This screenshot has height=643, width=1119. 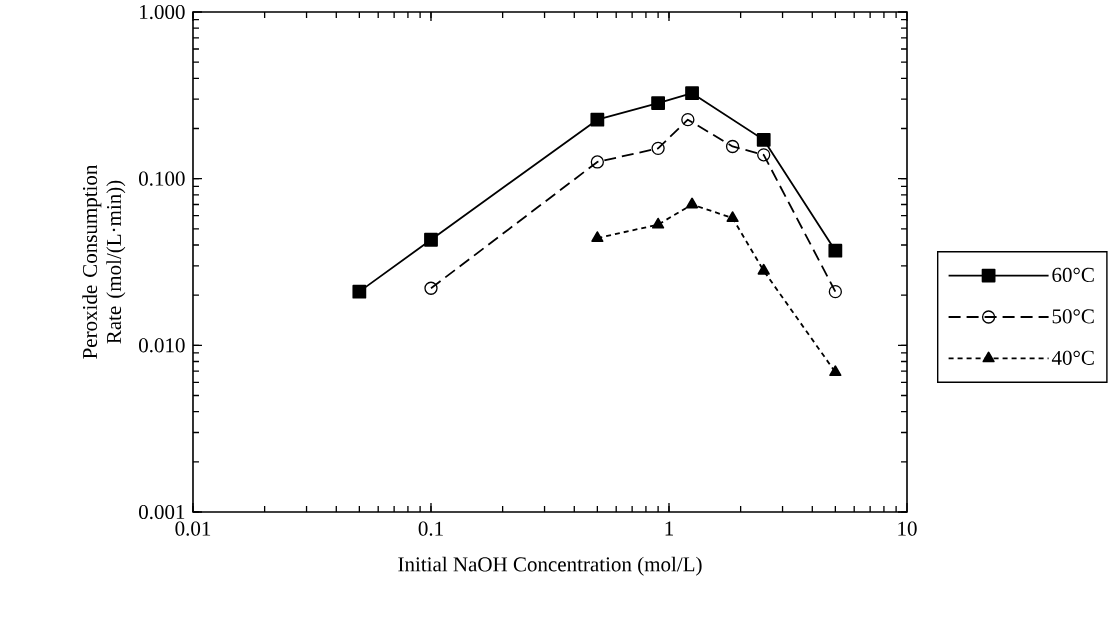 What do you see at coordinates (1072, 357) in the screenshot?
I see `legend-label: 40°C` at bounding box center [1072, 357].